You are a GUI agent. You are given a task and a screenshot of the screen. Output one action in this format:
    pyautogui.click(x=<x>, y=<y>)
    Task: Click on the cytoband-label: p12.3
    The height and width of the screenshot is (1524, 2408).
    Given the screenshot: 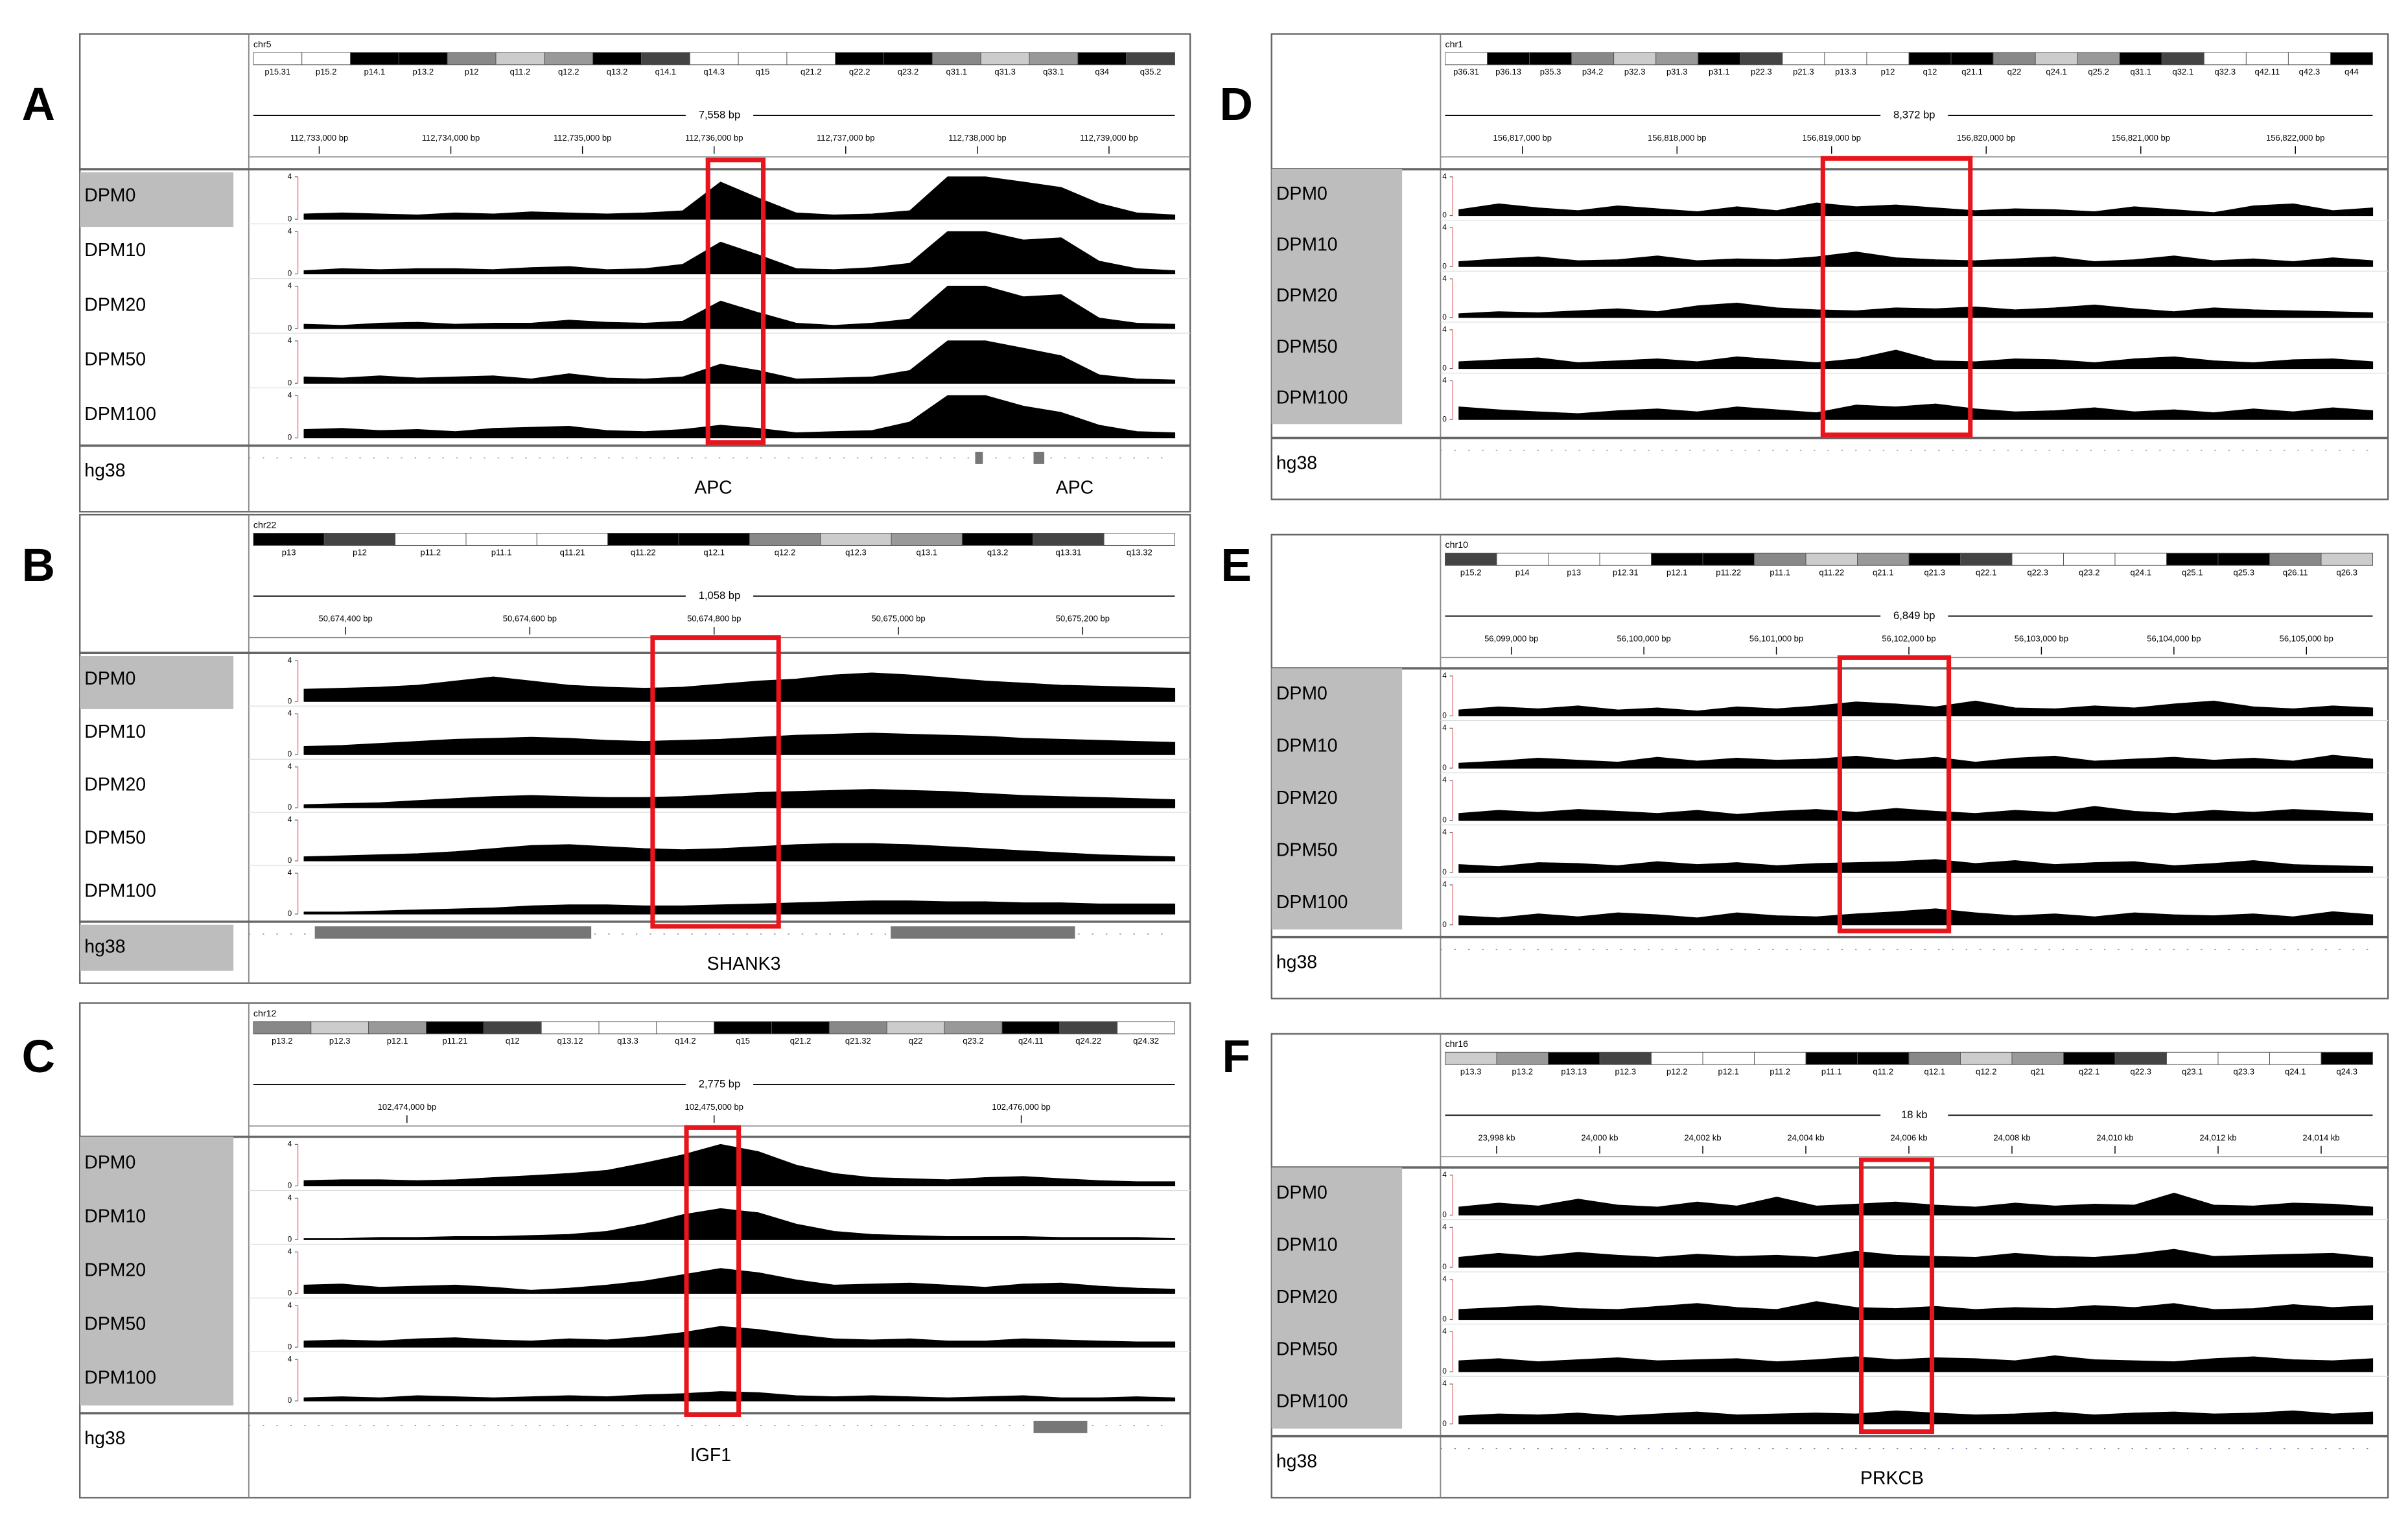 What is the action you would take?
    pyautogui.click(x=340, y=1041)
    